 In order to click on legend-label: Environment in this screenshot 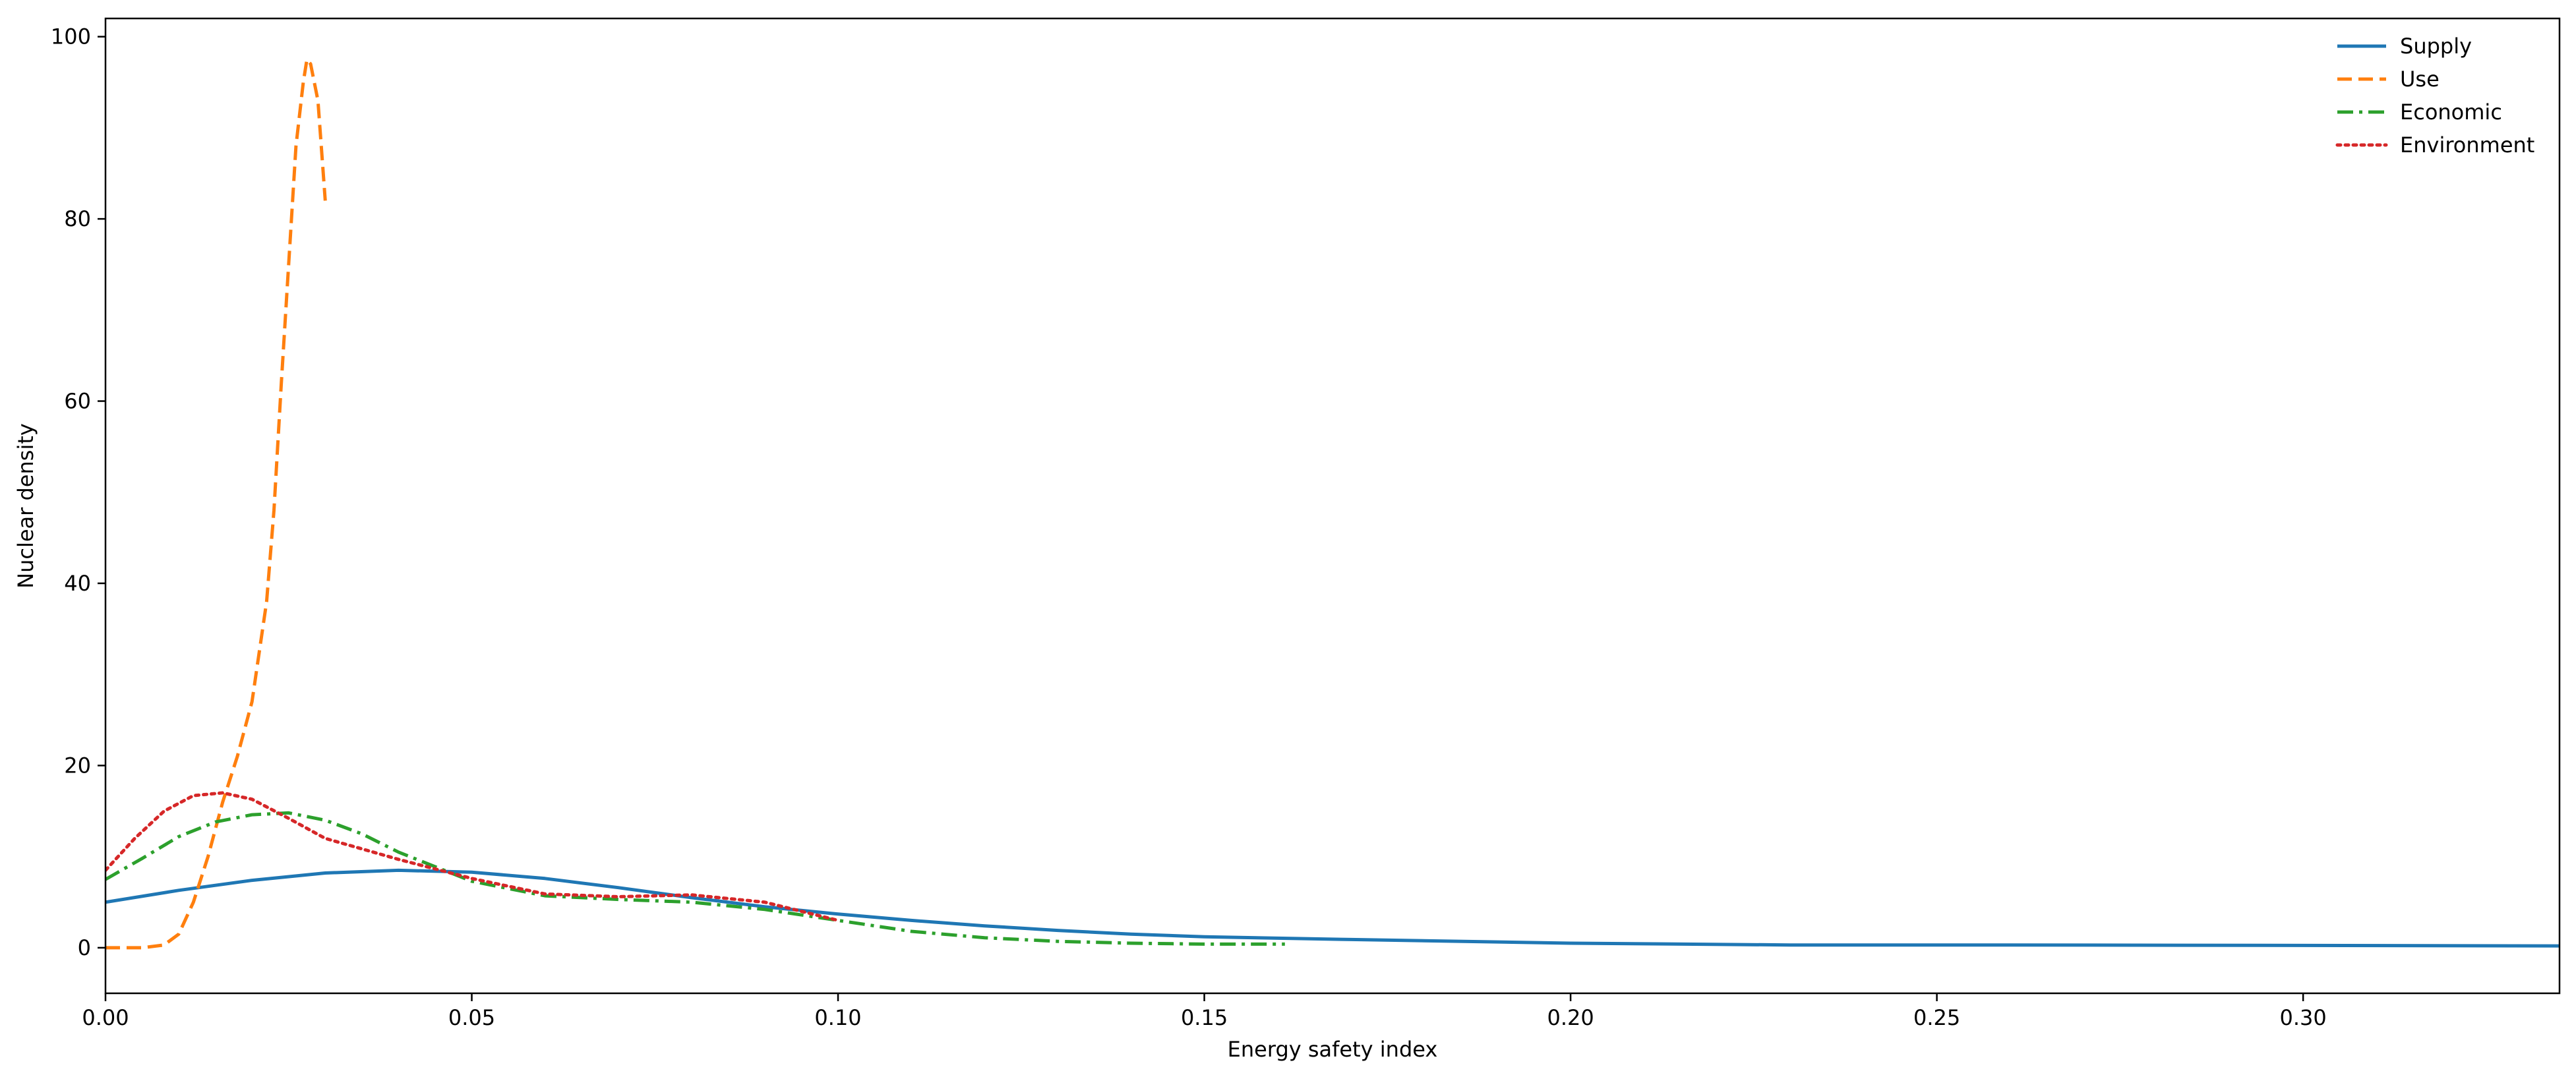, I will do `click(2467, 145)`.